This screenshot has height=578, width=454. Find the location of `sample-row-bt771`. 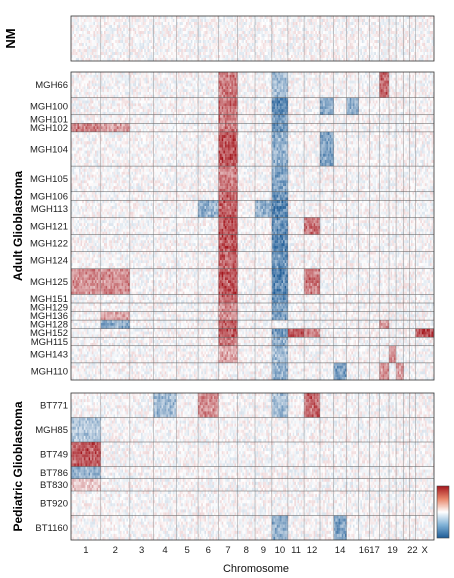

sample-row-bt771 is located at coordinates (252, 405).